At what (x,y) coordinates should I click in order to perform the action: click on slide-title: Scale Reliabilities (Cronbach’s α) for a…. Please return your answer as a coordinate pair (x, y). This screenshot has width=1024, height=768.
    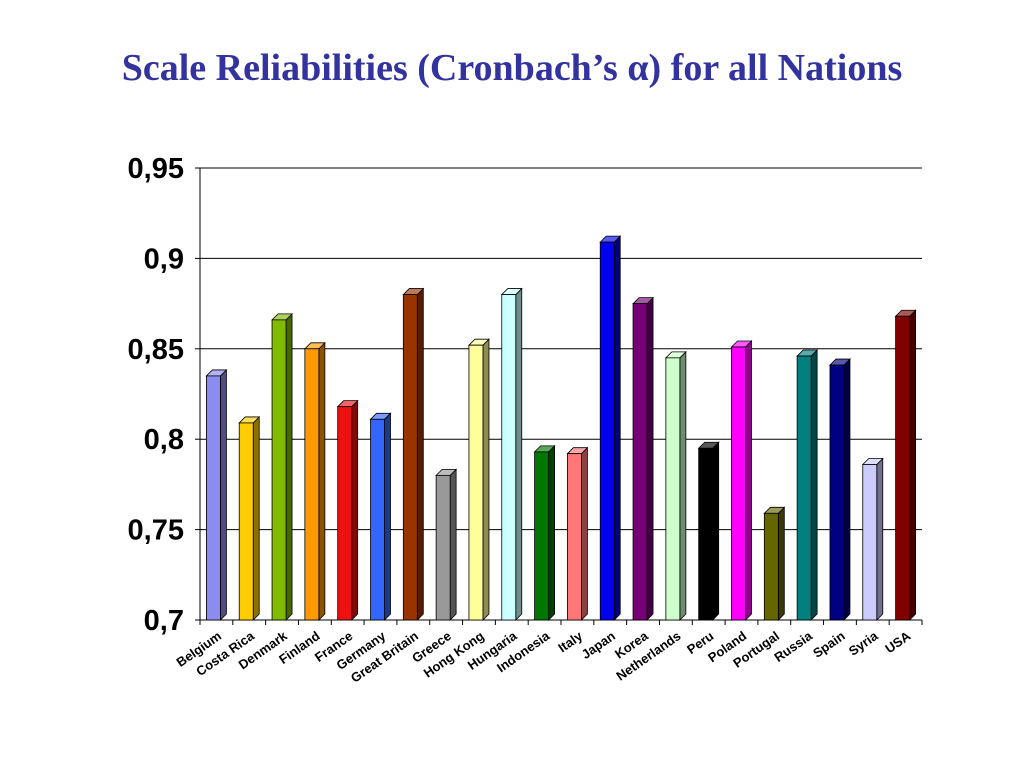
    Looking at the image, I should click on (512, 68).